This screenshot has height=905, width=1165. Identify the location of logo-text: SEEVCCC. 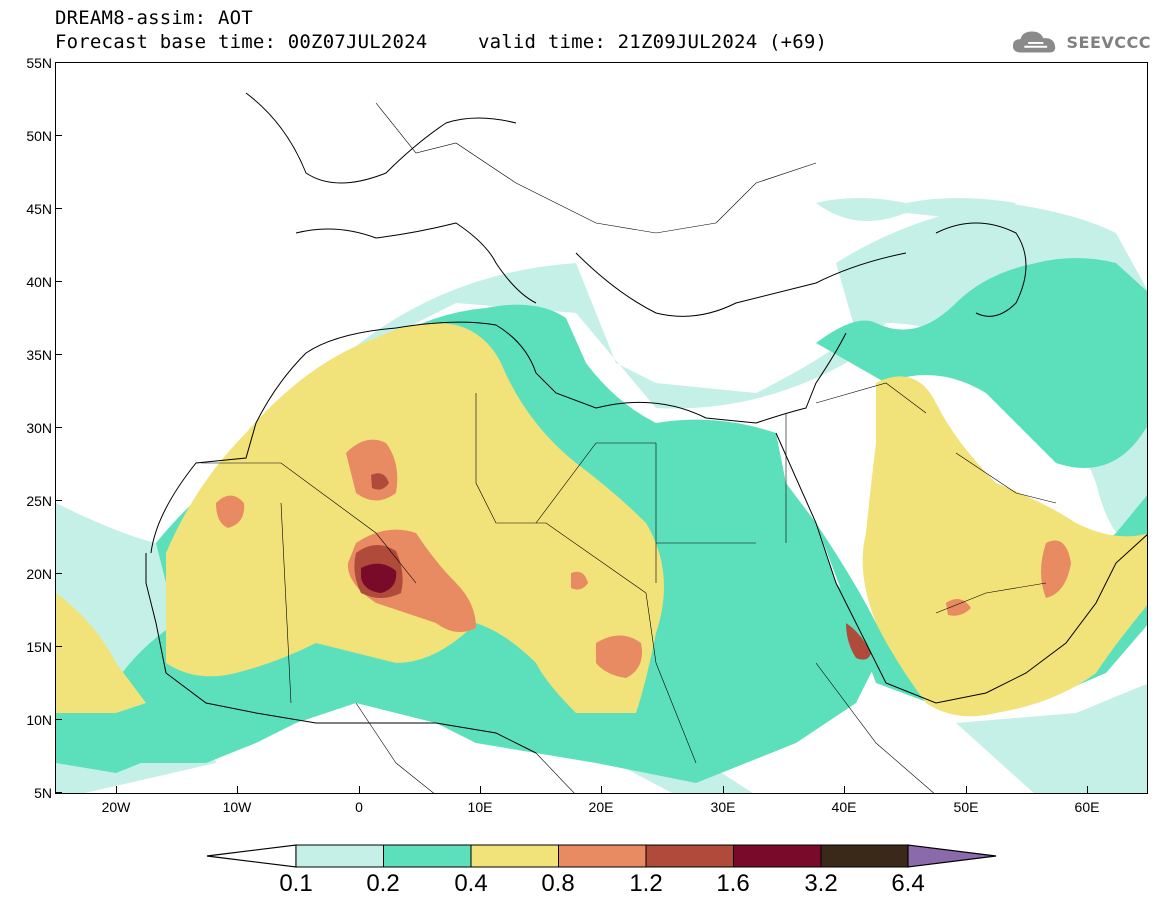
(1108, 42).